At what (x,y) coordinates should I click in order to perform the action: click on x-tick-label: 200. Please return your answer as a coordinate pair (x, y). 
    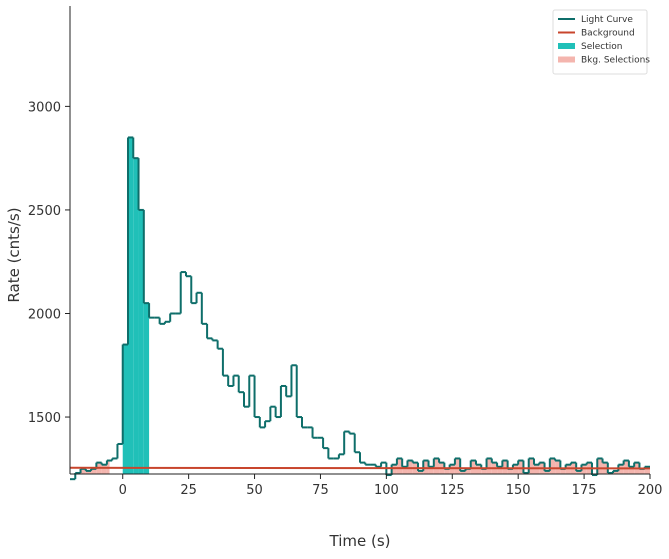
    Looking at the image, I should click on (650, 490).